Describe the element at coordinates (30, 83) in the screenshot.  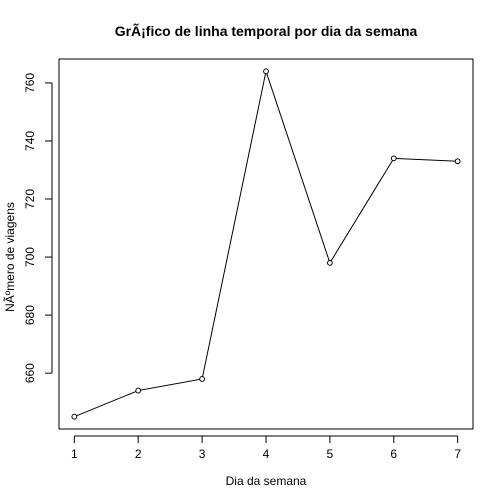
I see `y-tick-label: 760` at that location.